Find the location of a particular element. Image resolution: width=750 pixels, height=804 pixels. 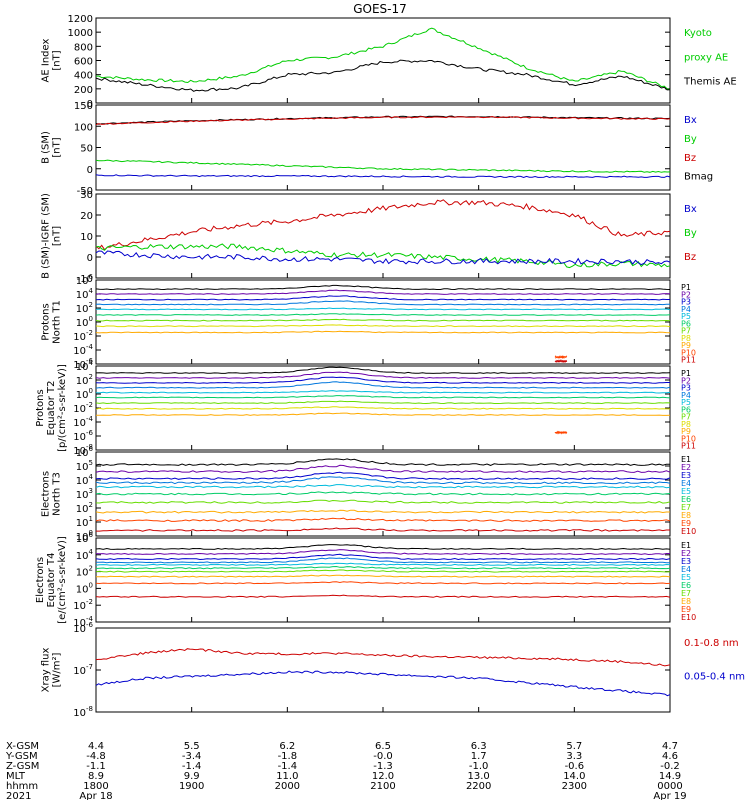

bottom-cell: -0.2 is located at coordinates (670, 766).